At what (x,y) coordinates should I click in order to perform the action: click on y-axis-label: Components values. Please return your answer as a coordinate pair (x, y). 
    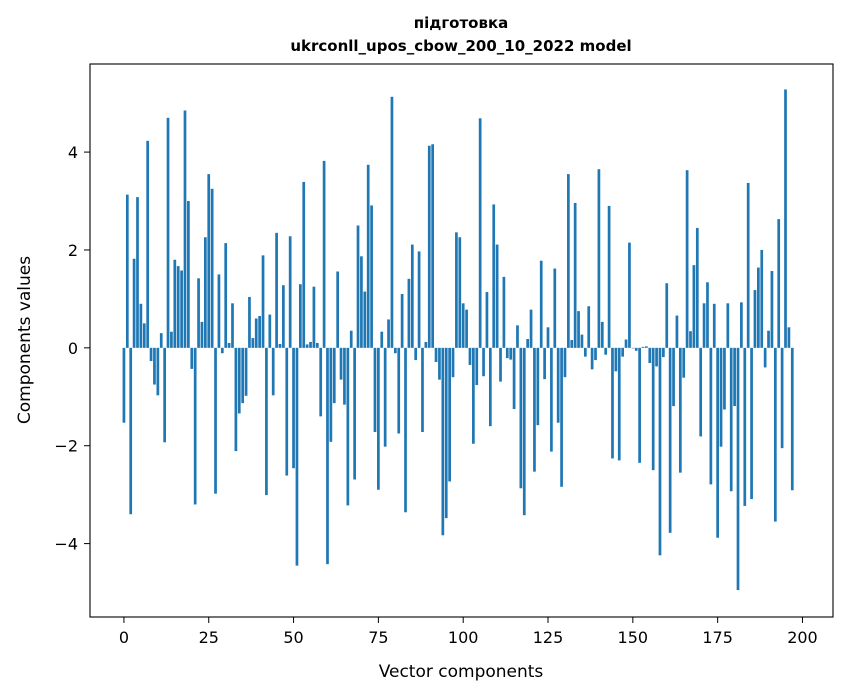
    Looking at the image, I should click on (25, 340).